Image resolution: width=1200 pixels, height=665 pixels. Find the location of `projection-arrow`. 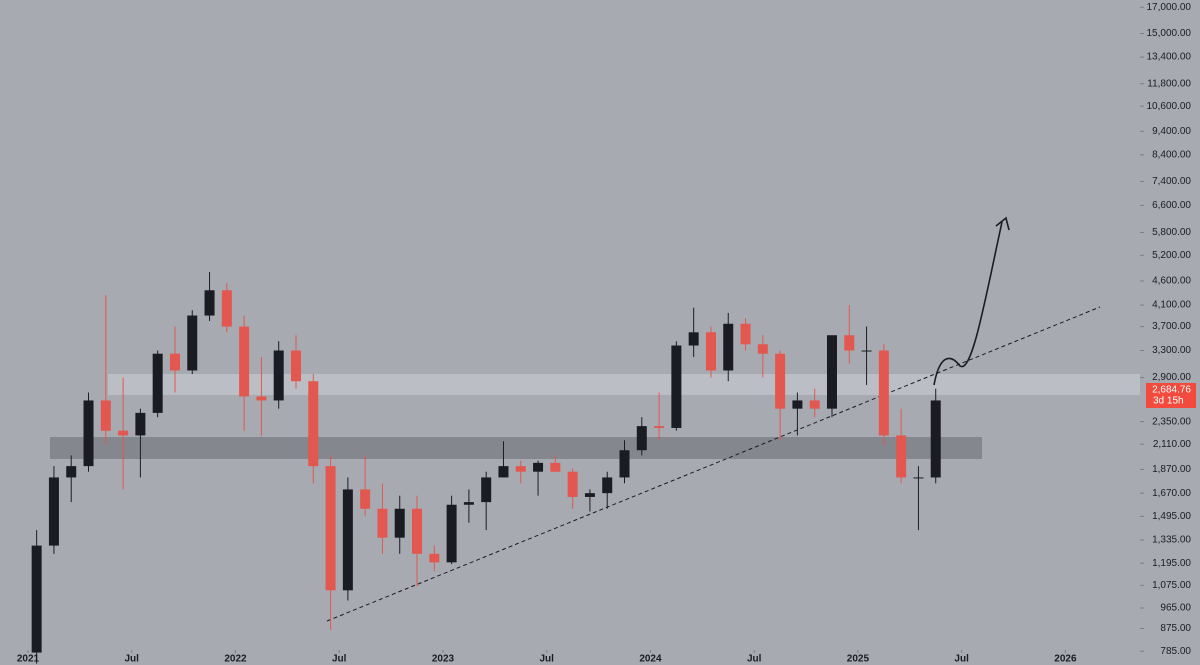

projection-arrow is located at coordinates (968, 303).